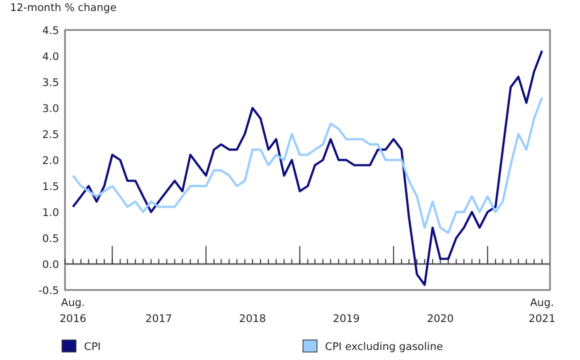  Describe the element at coordinates (92, 347) in the screenshot. I see `legend-label: CPI` at that location.